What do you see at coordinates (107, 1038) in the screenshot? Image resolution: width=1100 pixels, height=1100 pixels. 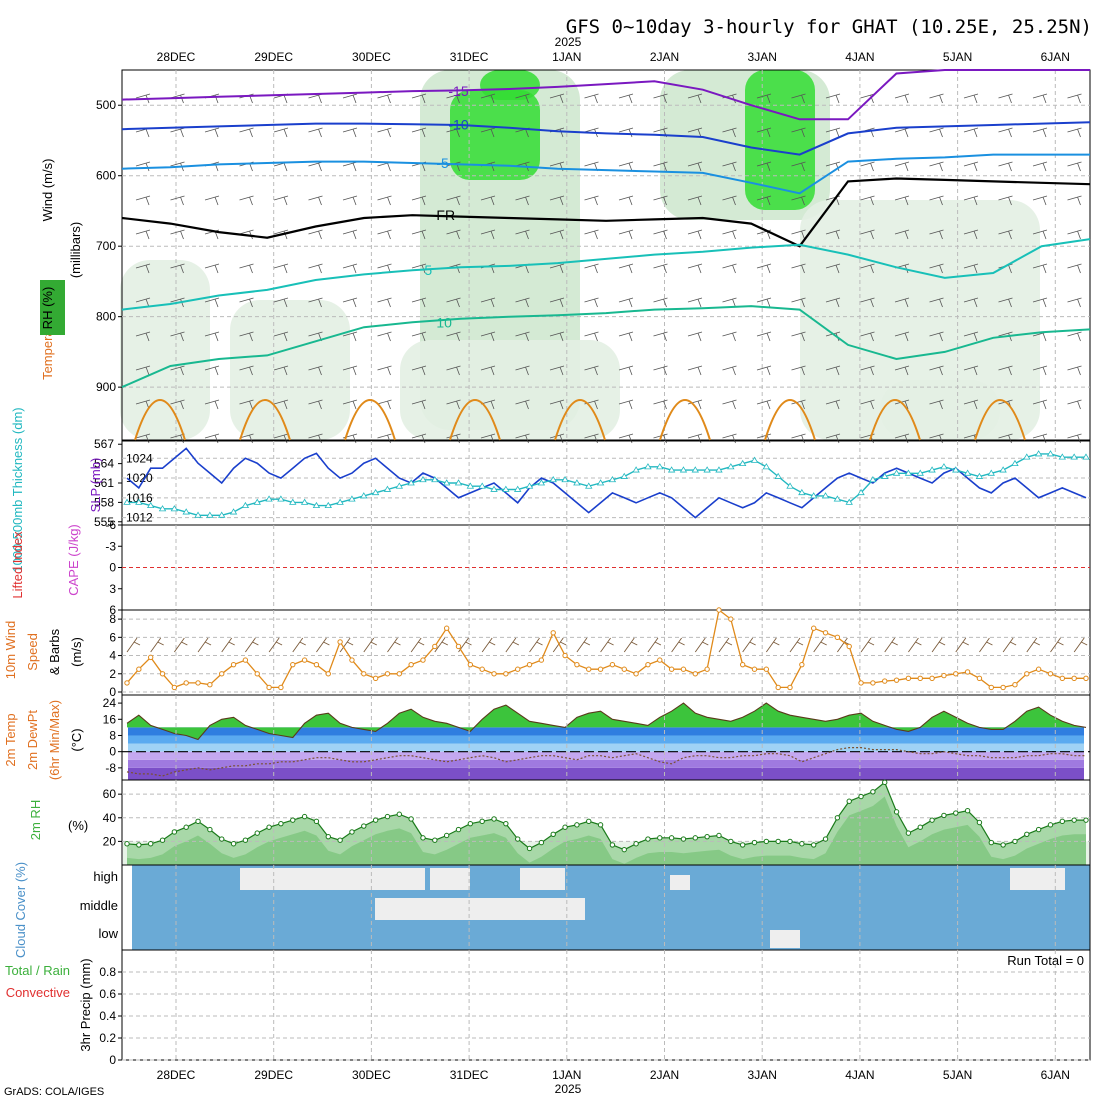 I see `y-tick-label: 0.2` at bounding box center [107, 1038].